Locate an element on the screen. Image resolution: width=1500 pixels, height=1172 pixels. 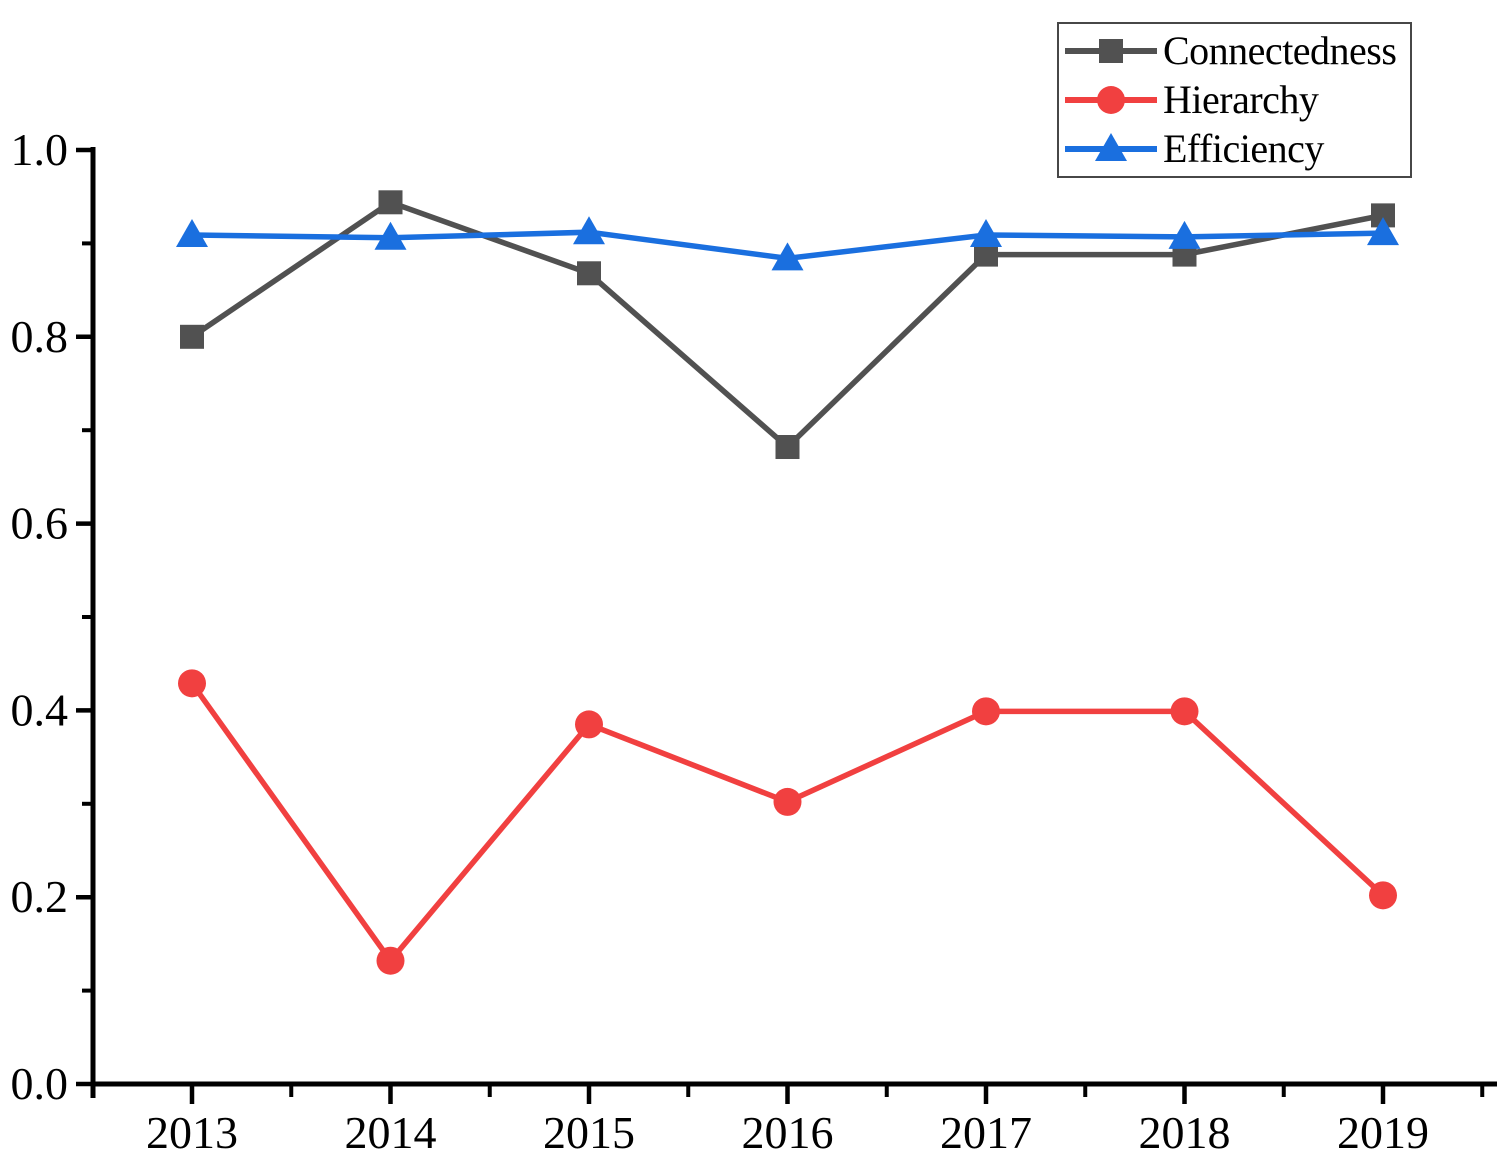
y-tick-label: 0.0 is located at coordinates (40, 1083).